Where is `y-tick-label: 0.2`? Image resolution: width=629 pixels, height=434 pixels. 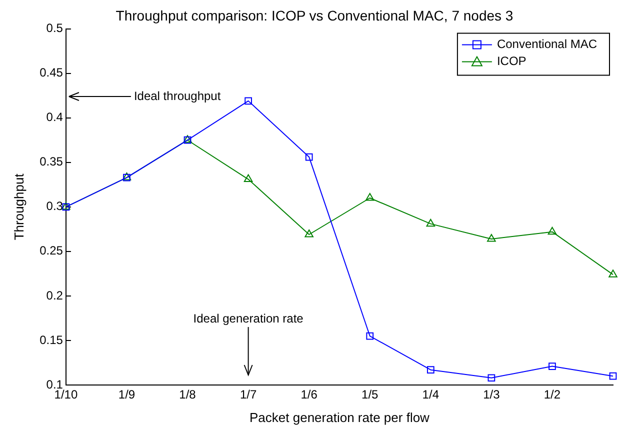
y-tick-label: 0.2 is located at coordinates (55, 295).